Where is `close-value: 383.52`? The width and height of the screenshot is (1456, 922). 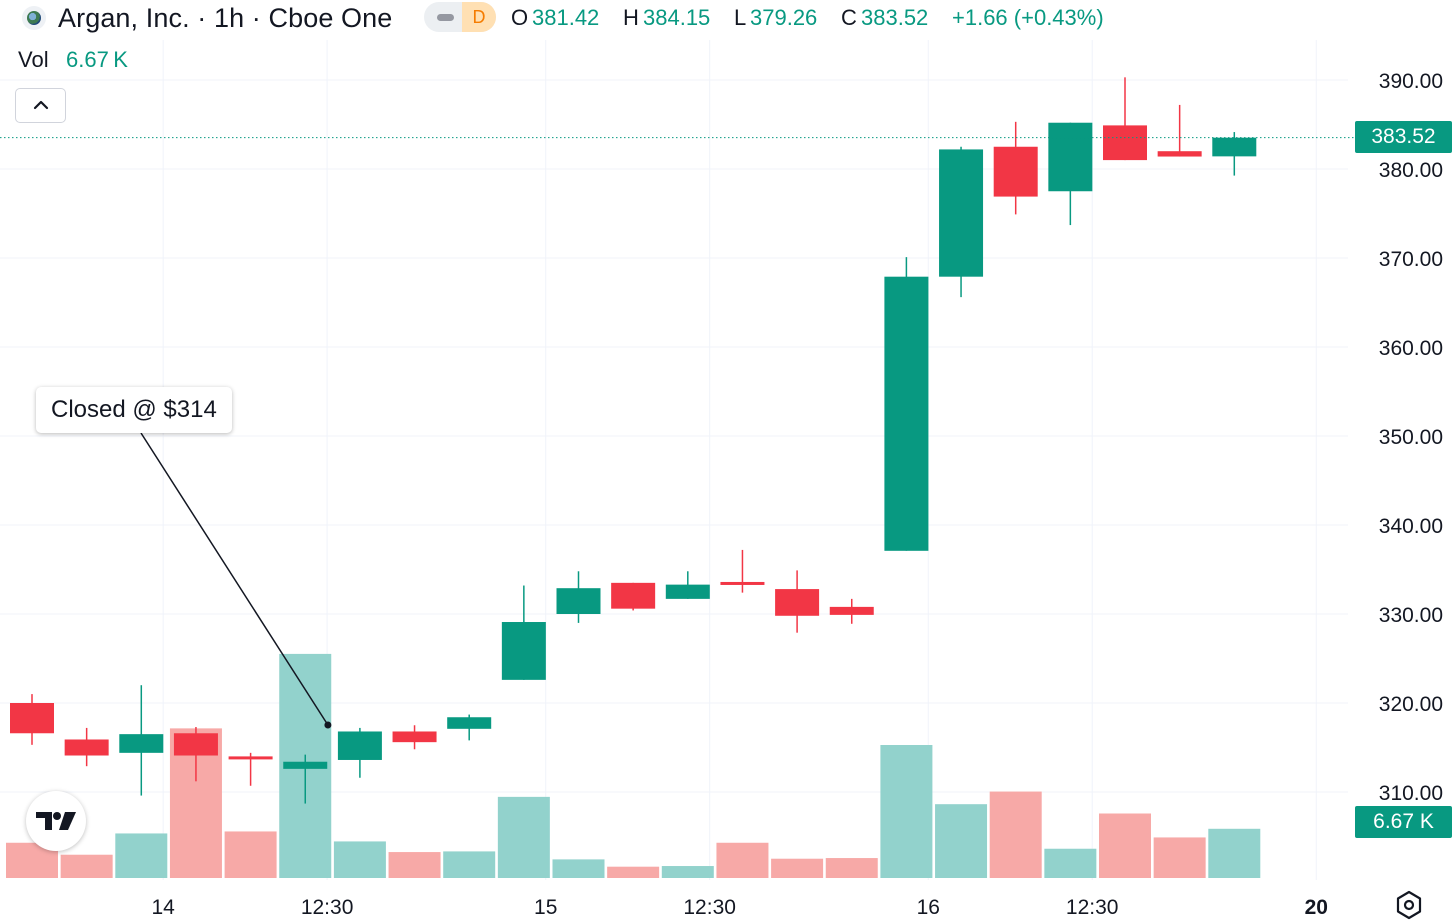 close-value: 383.52 is located at coordinates (895, 17).